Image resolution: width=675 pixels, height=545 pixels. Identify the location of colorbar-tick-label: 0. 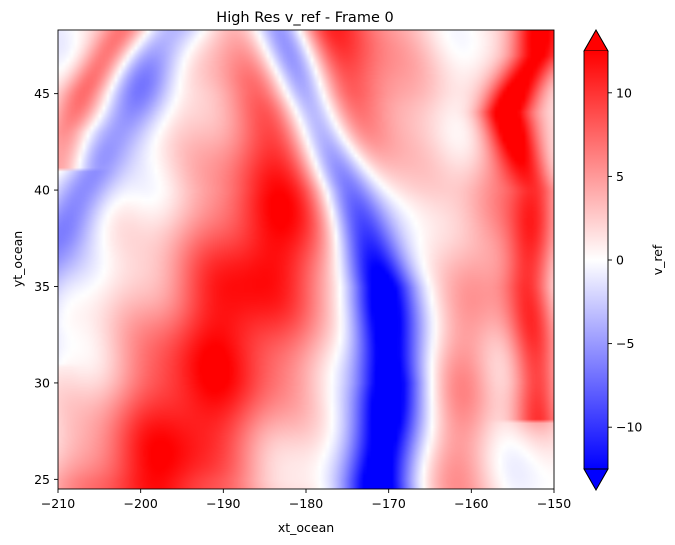
(620, 260).